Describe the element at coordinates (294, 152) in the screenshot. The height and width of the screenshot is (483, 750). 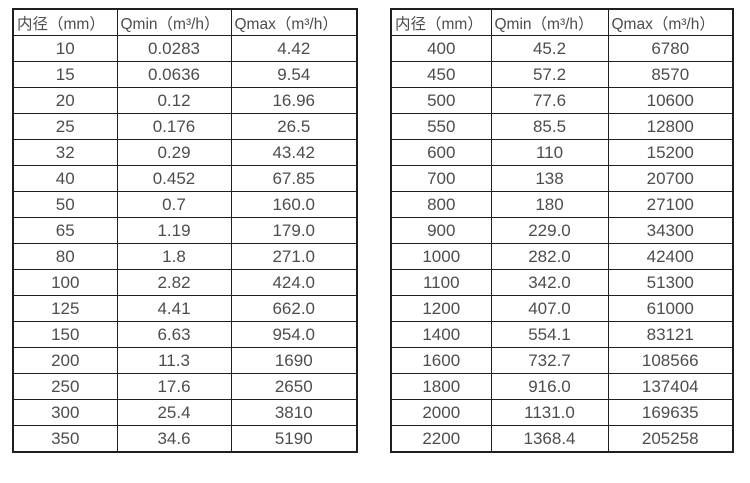
I see `table-cell: 43.42` at that location.